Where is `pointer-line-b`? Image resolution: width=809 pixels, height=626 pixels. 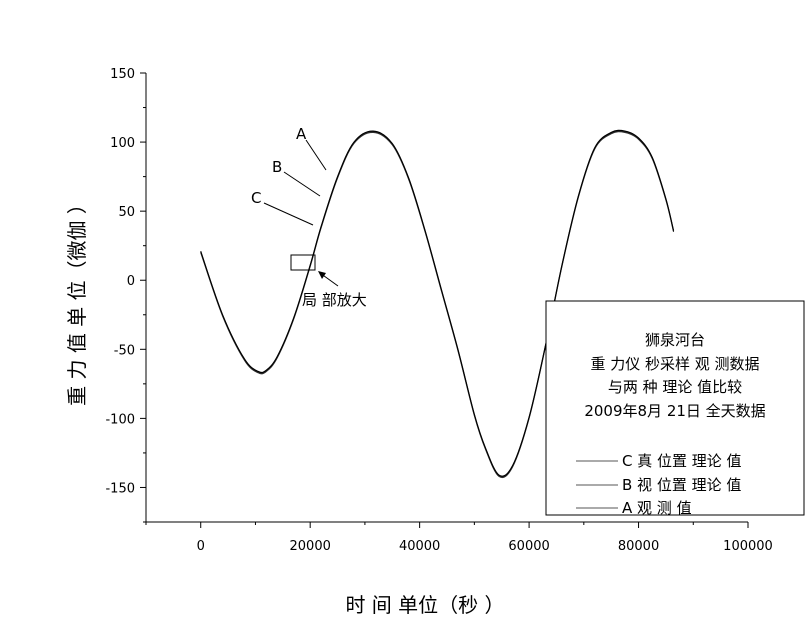 pointer-line-b is located at coordinates (302, 184).